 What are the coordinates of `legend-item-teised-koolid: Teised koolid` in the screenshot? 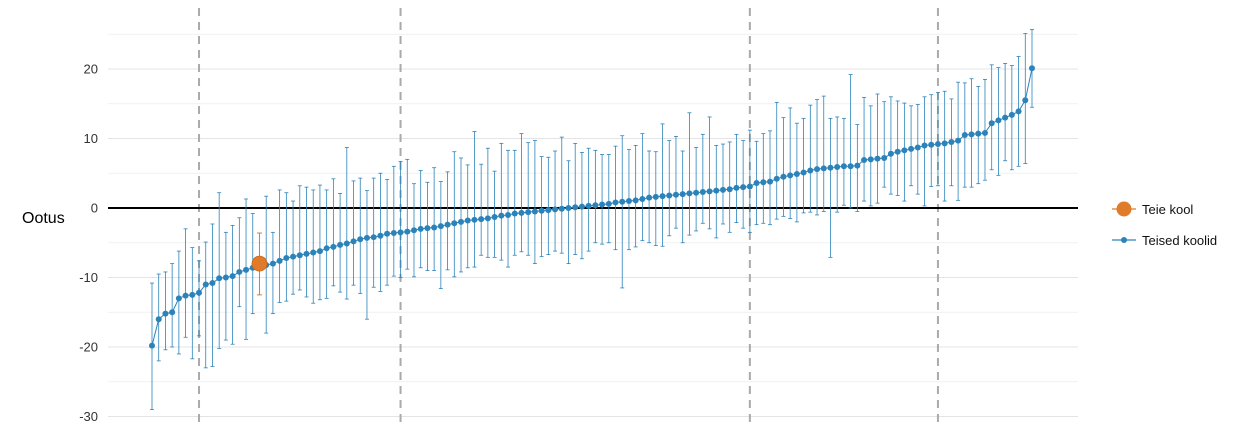 It's located at (1164, 240).